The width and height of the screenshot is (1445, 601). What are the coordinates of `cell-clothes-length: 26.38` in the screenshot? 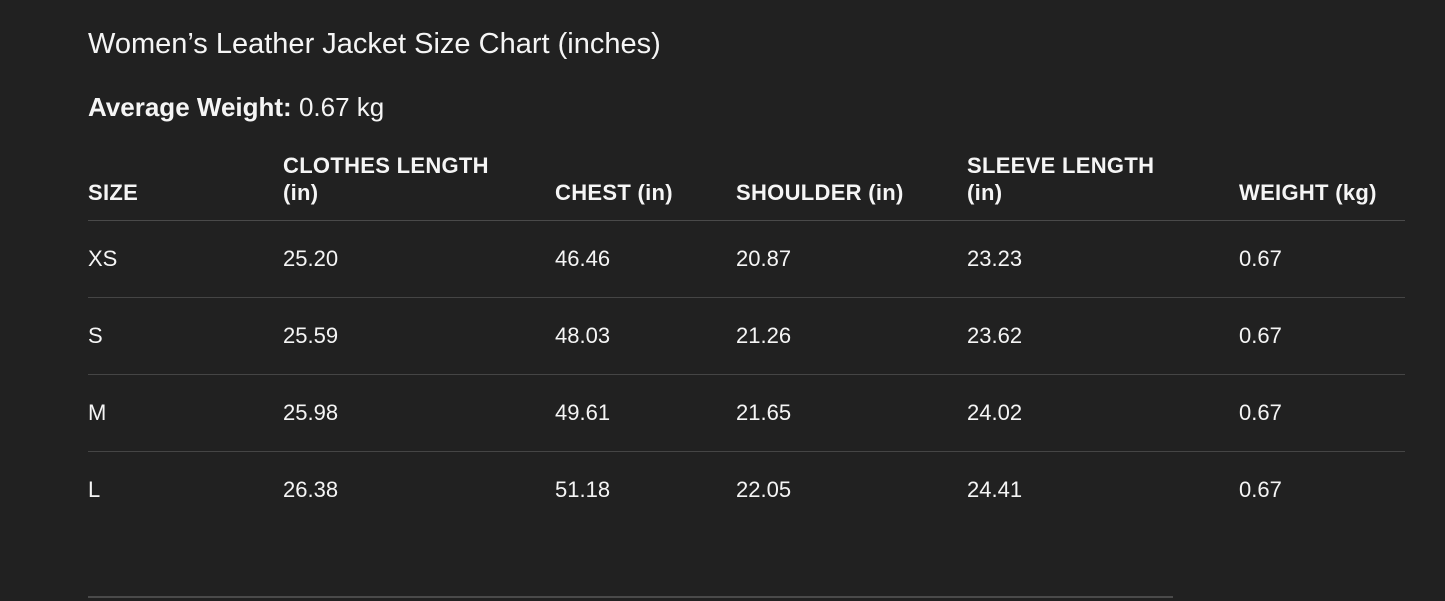 It's located at (311, 489).